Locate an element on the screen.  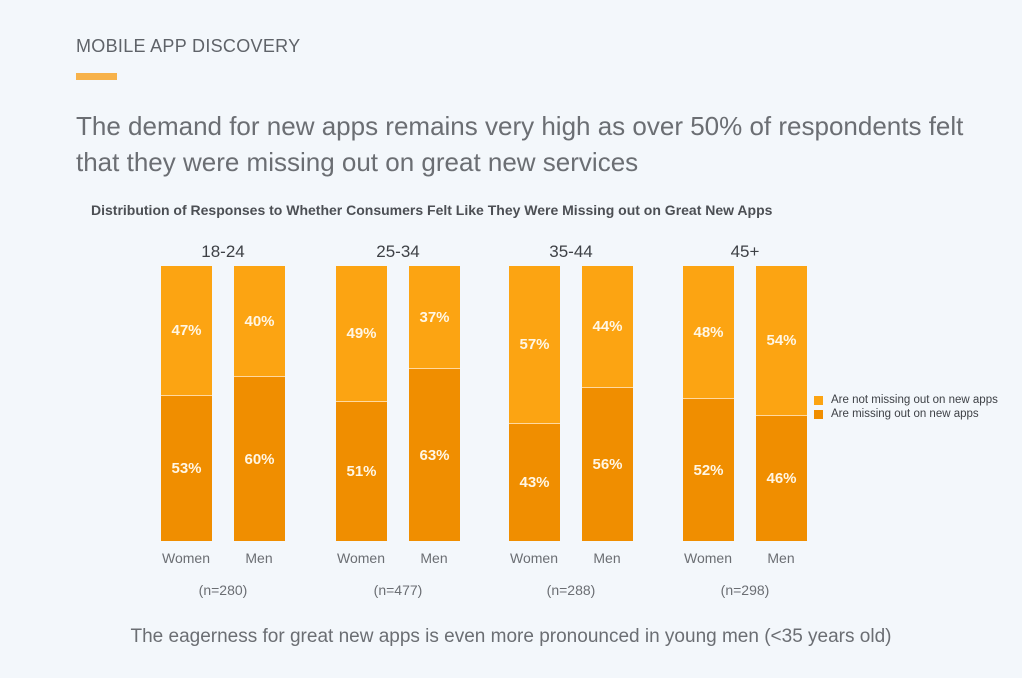
data-label: 54% is located at coordinates (781, 340).